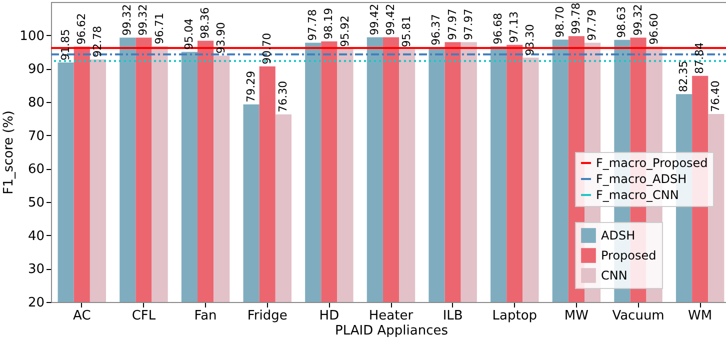 Image resolution: width=726 pixels, height=346 pixels. Describe the element at coordinates (313, 25) in the screenshot. I see `data-label: 97.78` at that location.